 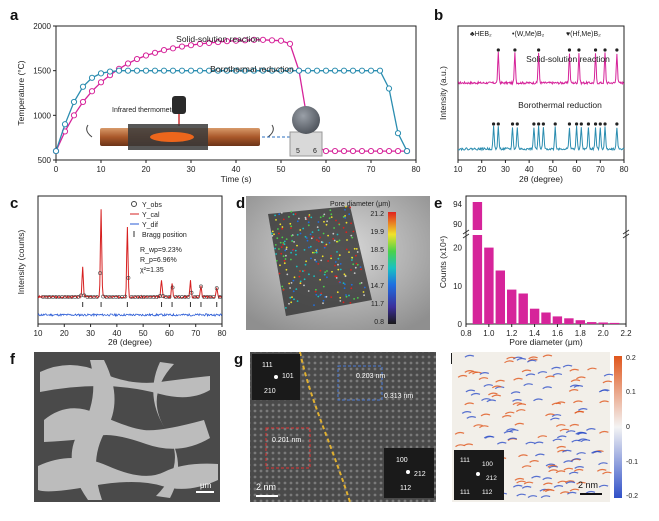 What do you see at coordinates (438, 203) in the screenshot?
I see `panel-label-e: e` at bounding box center [438, 203].